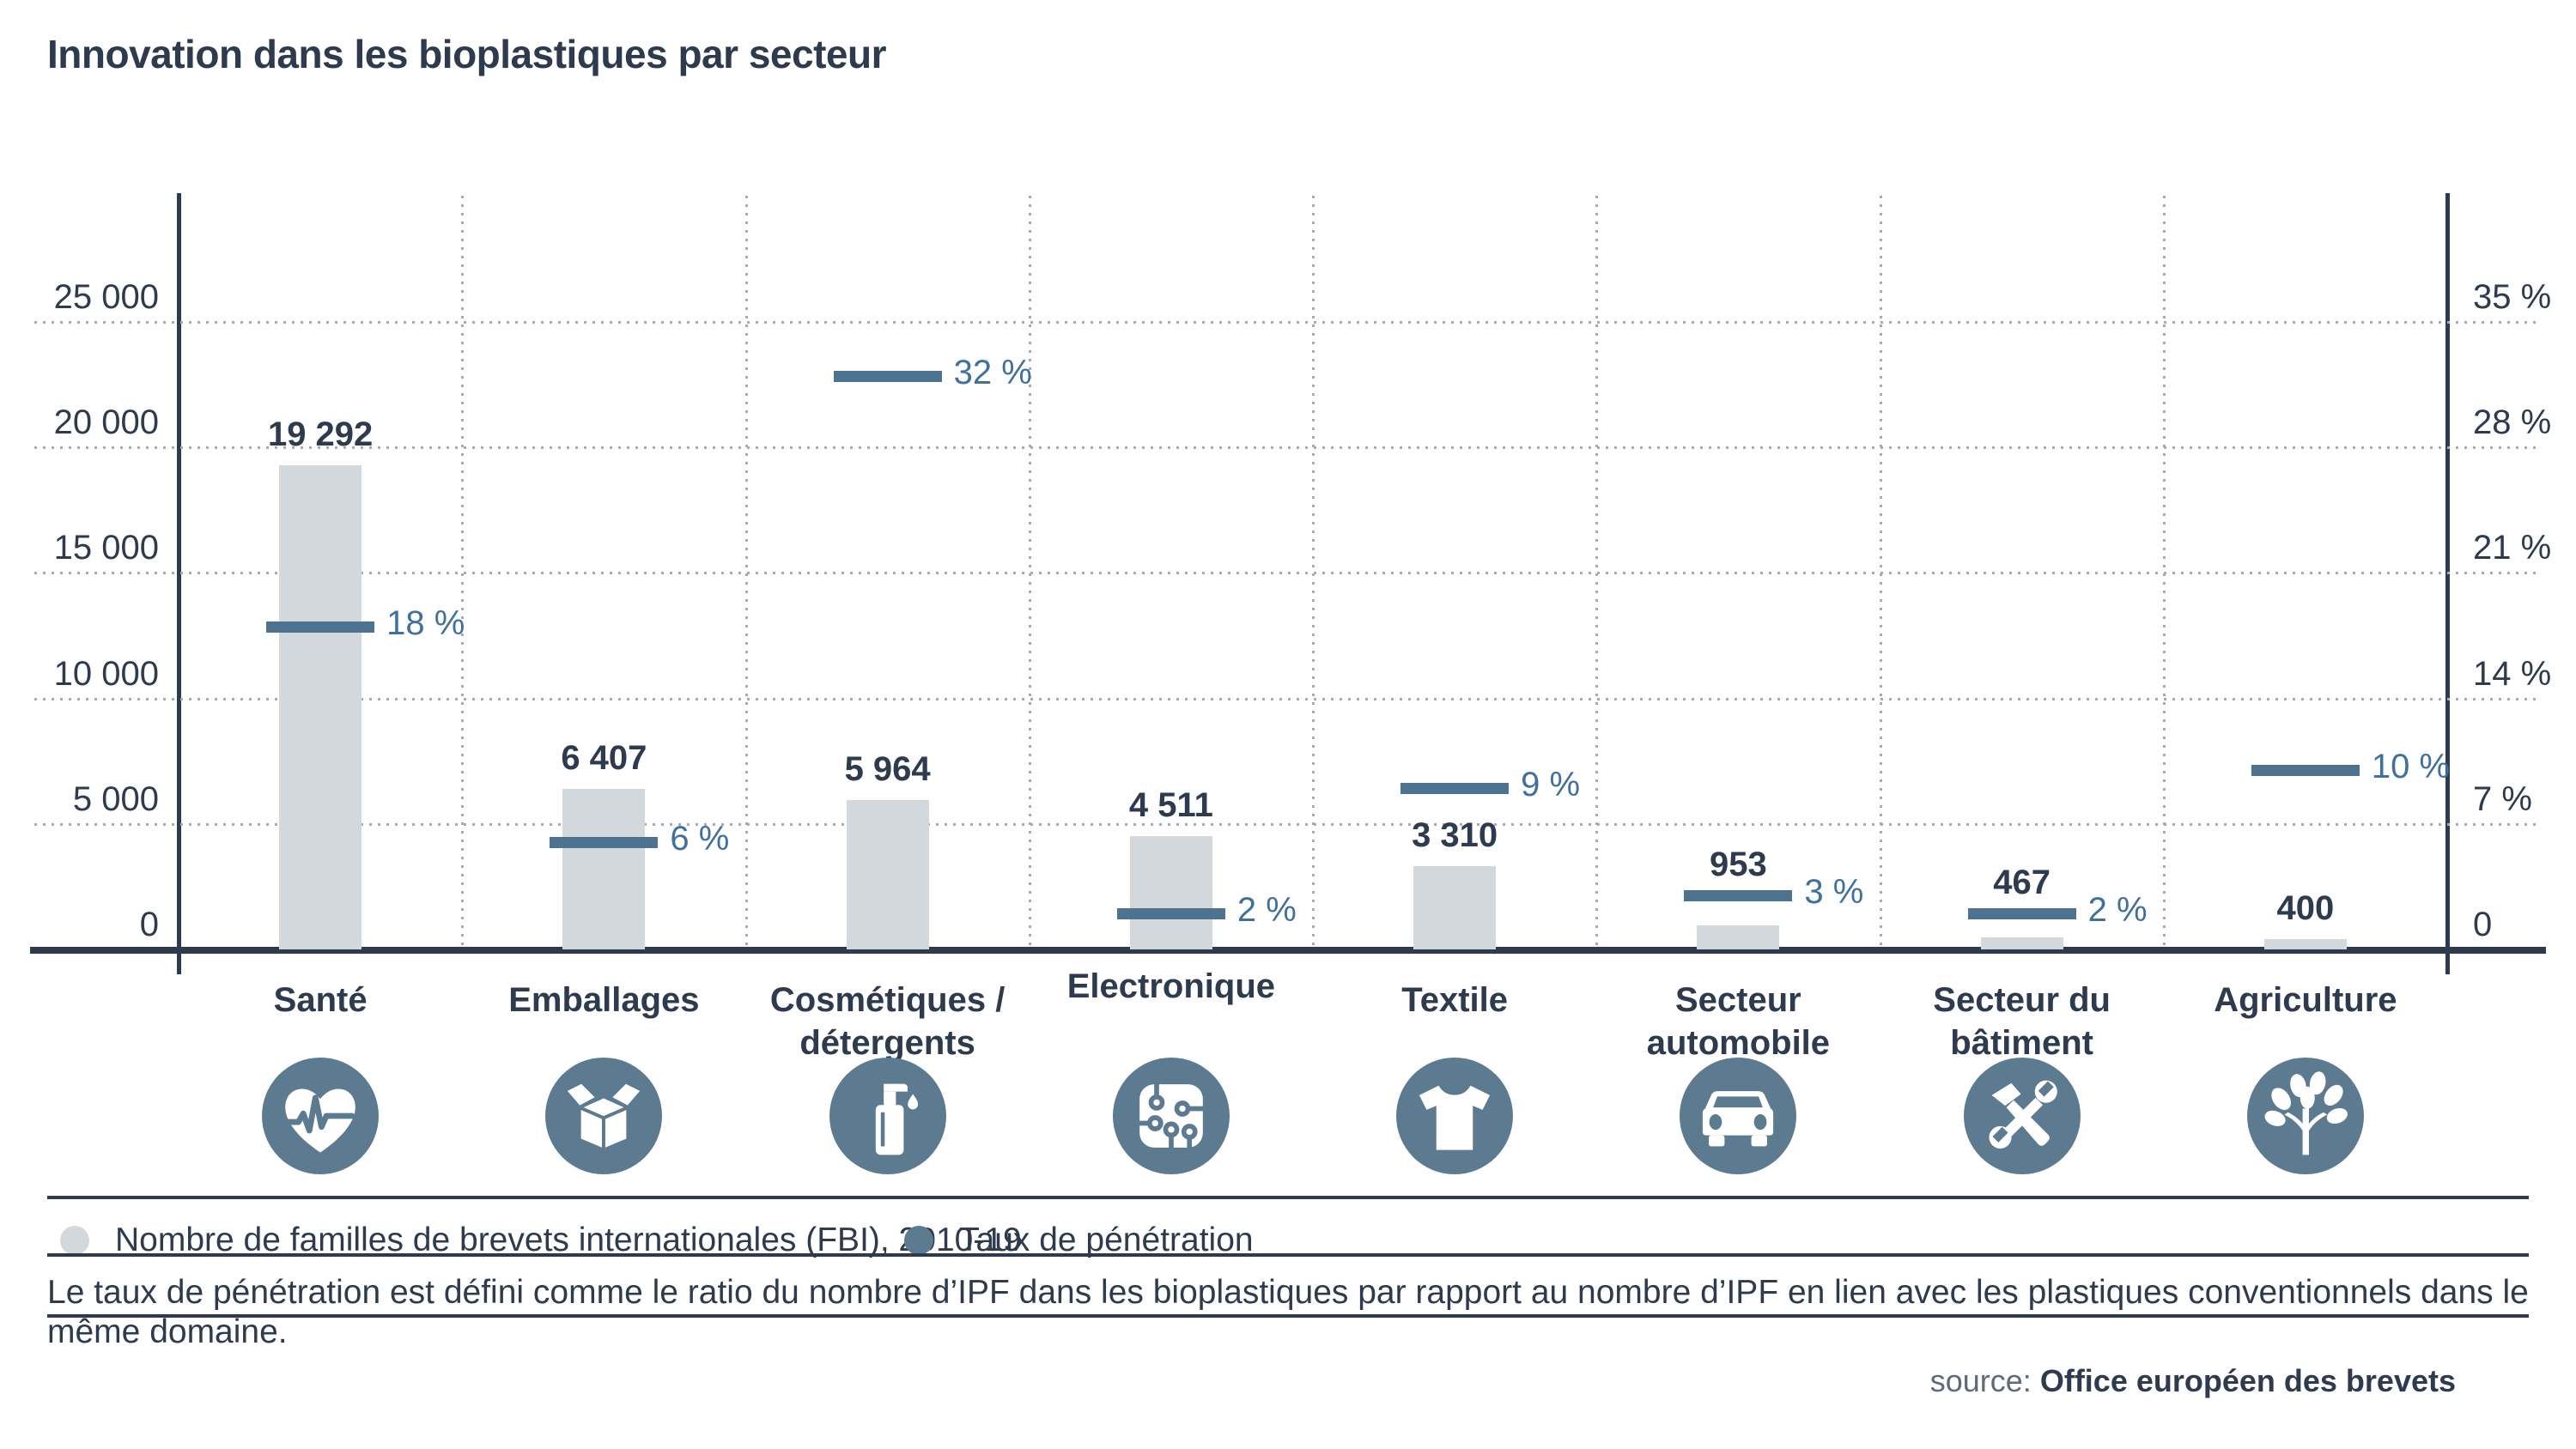  What do you see at coordinates (1455, 1116) in the screenshot?
I see `tshirt-icon` at bounding box center [1455, 1116].